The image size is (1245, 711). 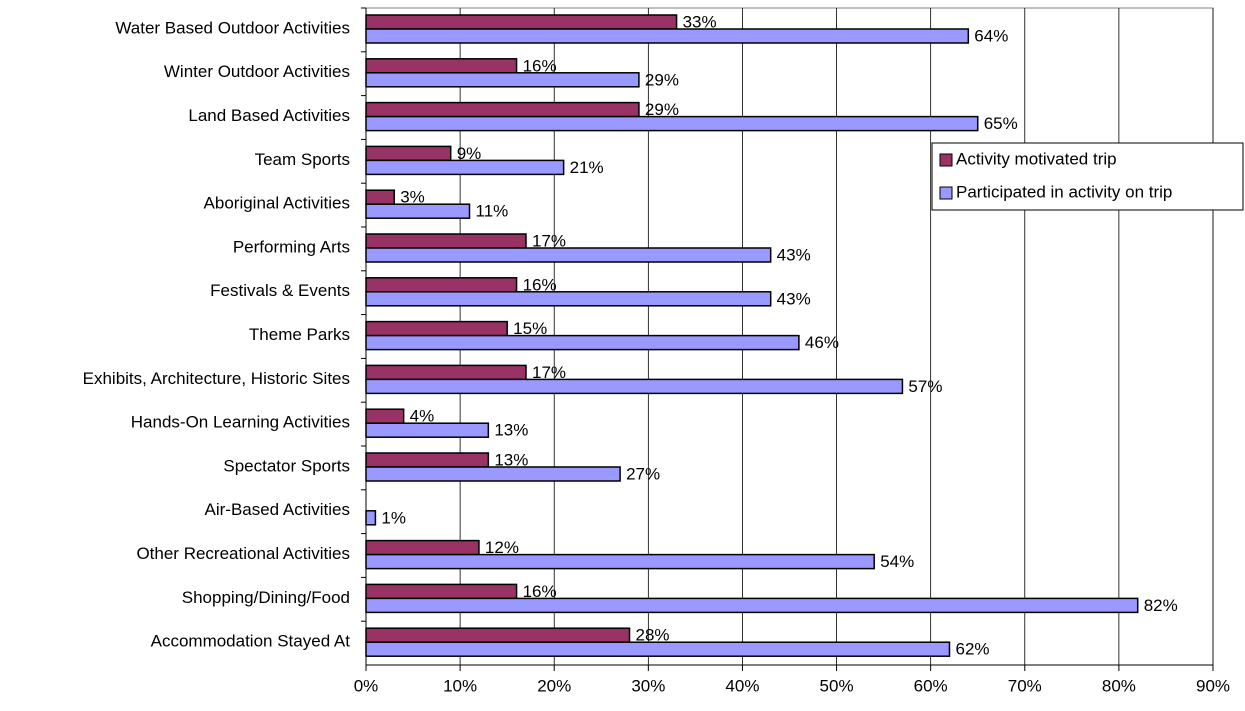 I want to click on x-tick-label: 10%, so click(x=460, y=685).